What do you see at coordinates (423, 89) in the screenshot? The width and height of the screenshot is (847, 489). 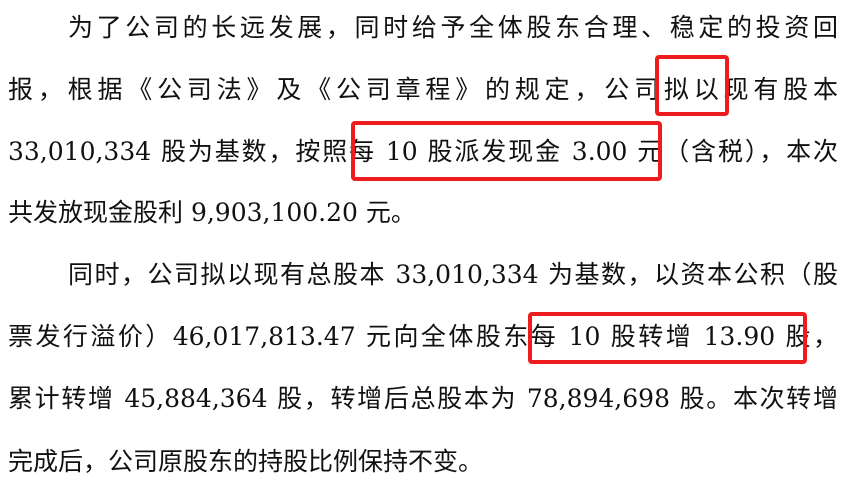 I see `text-line: 报，根据《公司法》及《公司章程》的规定，公司拟以现有股本` at bounding box center [423, 89].